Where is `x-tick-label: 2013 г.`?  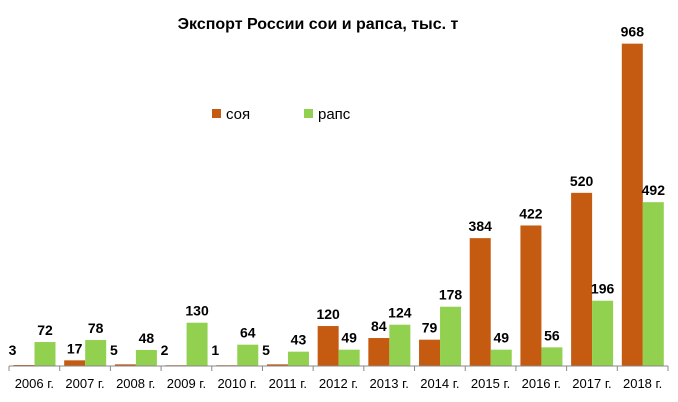 x-tick-label: 2013 г. is located at coordinates (389, 383).